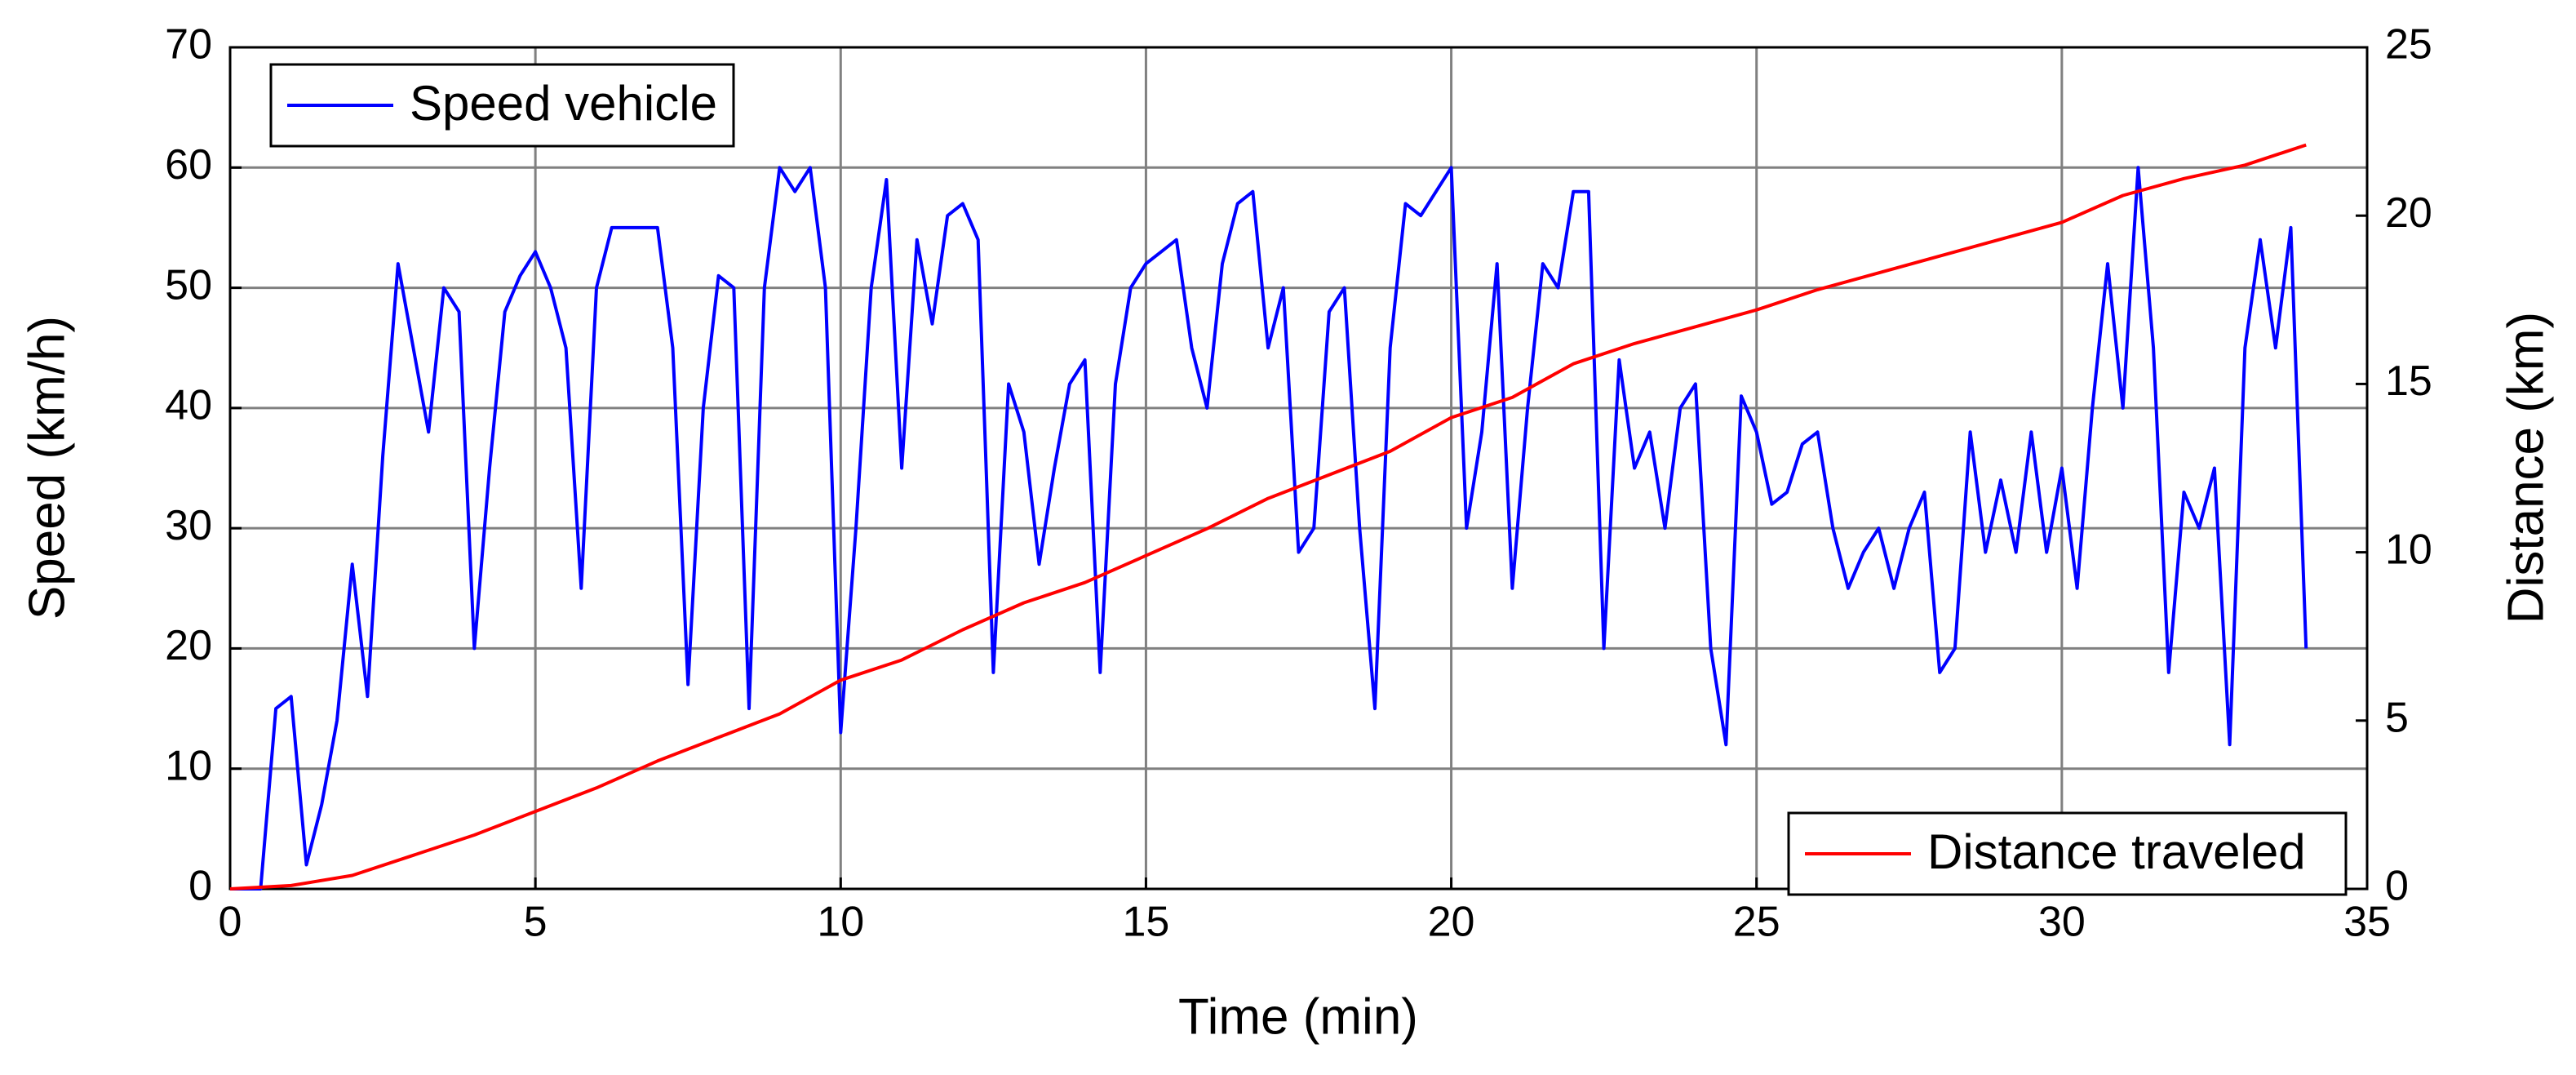 This screenshot has width=2576, height=1075. I want to click on y-tick-label: 20, so click(188, 645).